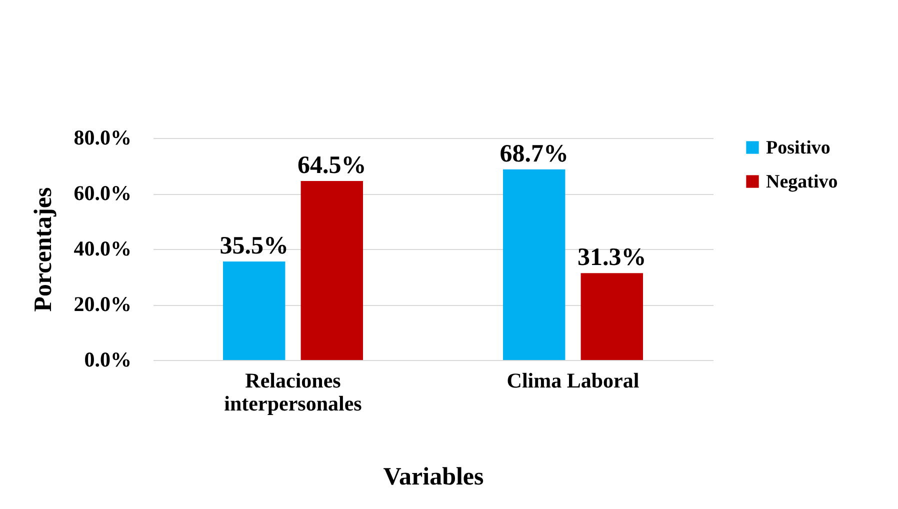 The width and height of the screenshot is (898, 509). I want to click on x-axis-title: Variables, so click(433, 477).